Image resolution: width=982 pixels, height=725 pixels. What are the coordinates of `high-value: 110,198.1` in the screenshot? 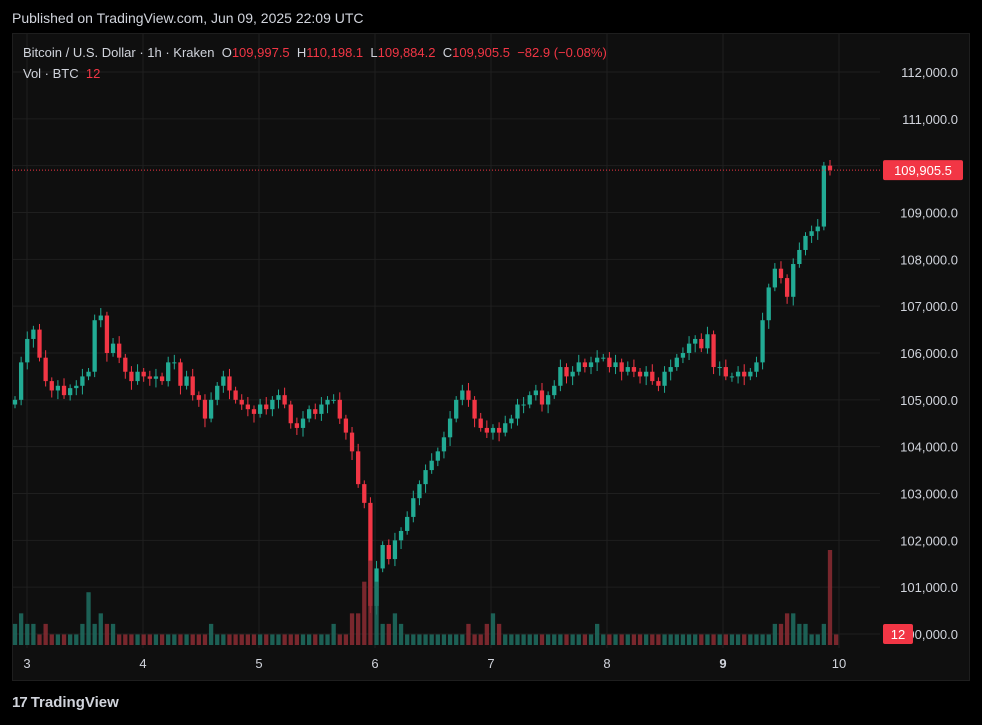 It's located at (335, 52).